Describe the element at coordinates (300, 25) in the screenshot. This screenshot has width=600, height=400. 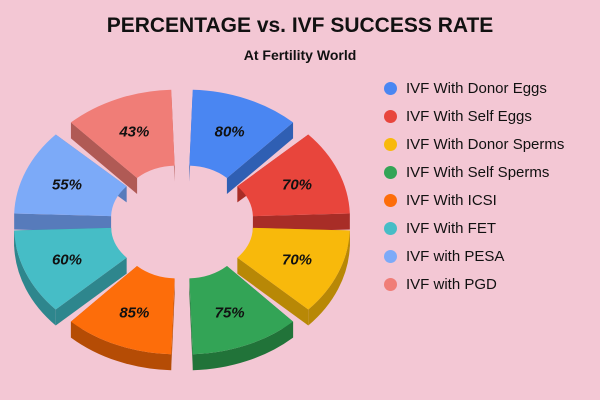
I see `chart-title: PERCENTAGE vs. IVF SUCCESS RATE` at that location.